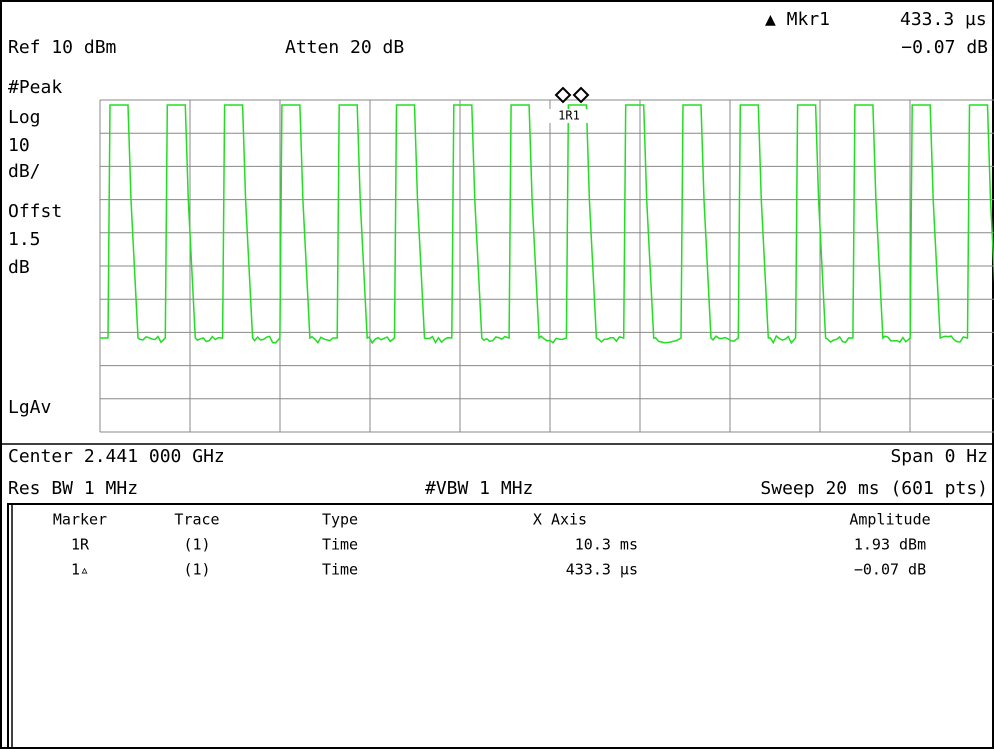  What do you see at coordinates (939, 456) in the screenshot?
I see `span: Span 0 Hz` at bounding box center [939, 456].